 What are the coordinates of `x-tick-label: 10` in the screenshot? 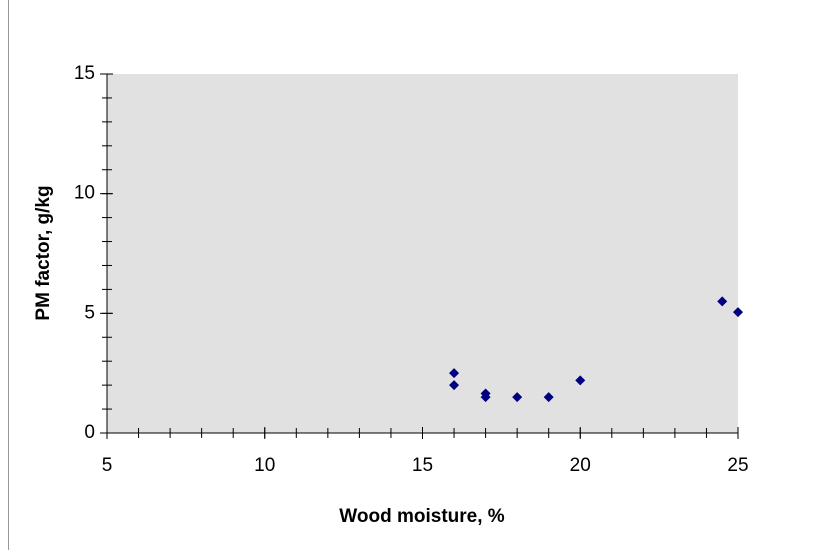 It's located at (264, 465).